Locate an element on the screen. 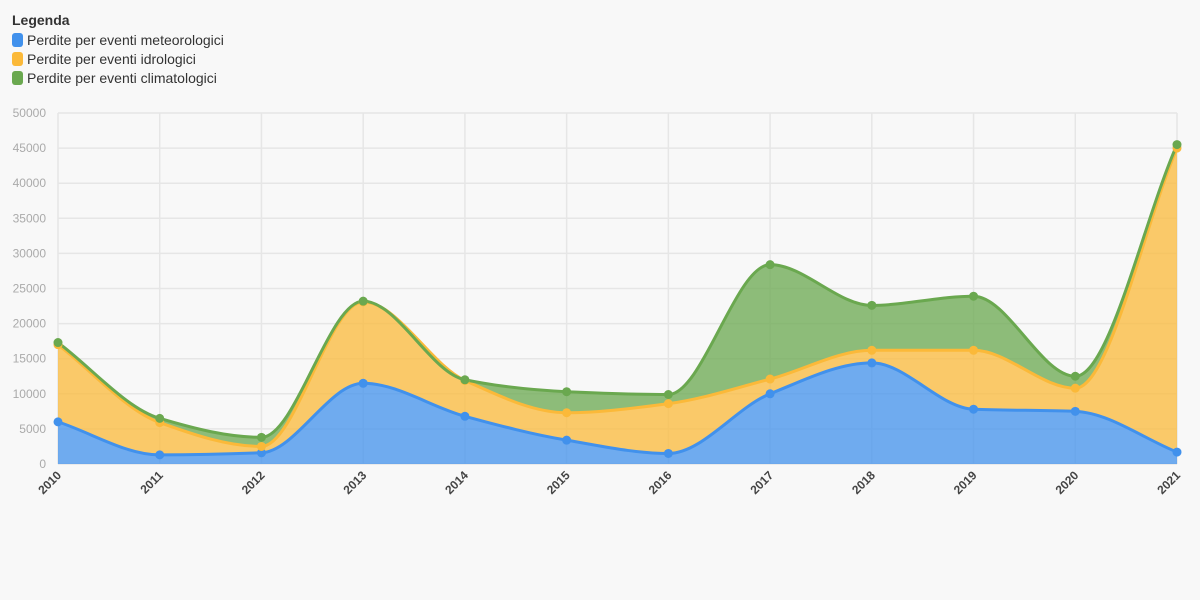 The height and width of the screenshot is (600, 1200). legend-item-meteorologici: Perdite per eventi meteorologici is located at coordinates (118, 39).